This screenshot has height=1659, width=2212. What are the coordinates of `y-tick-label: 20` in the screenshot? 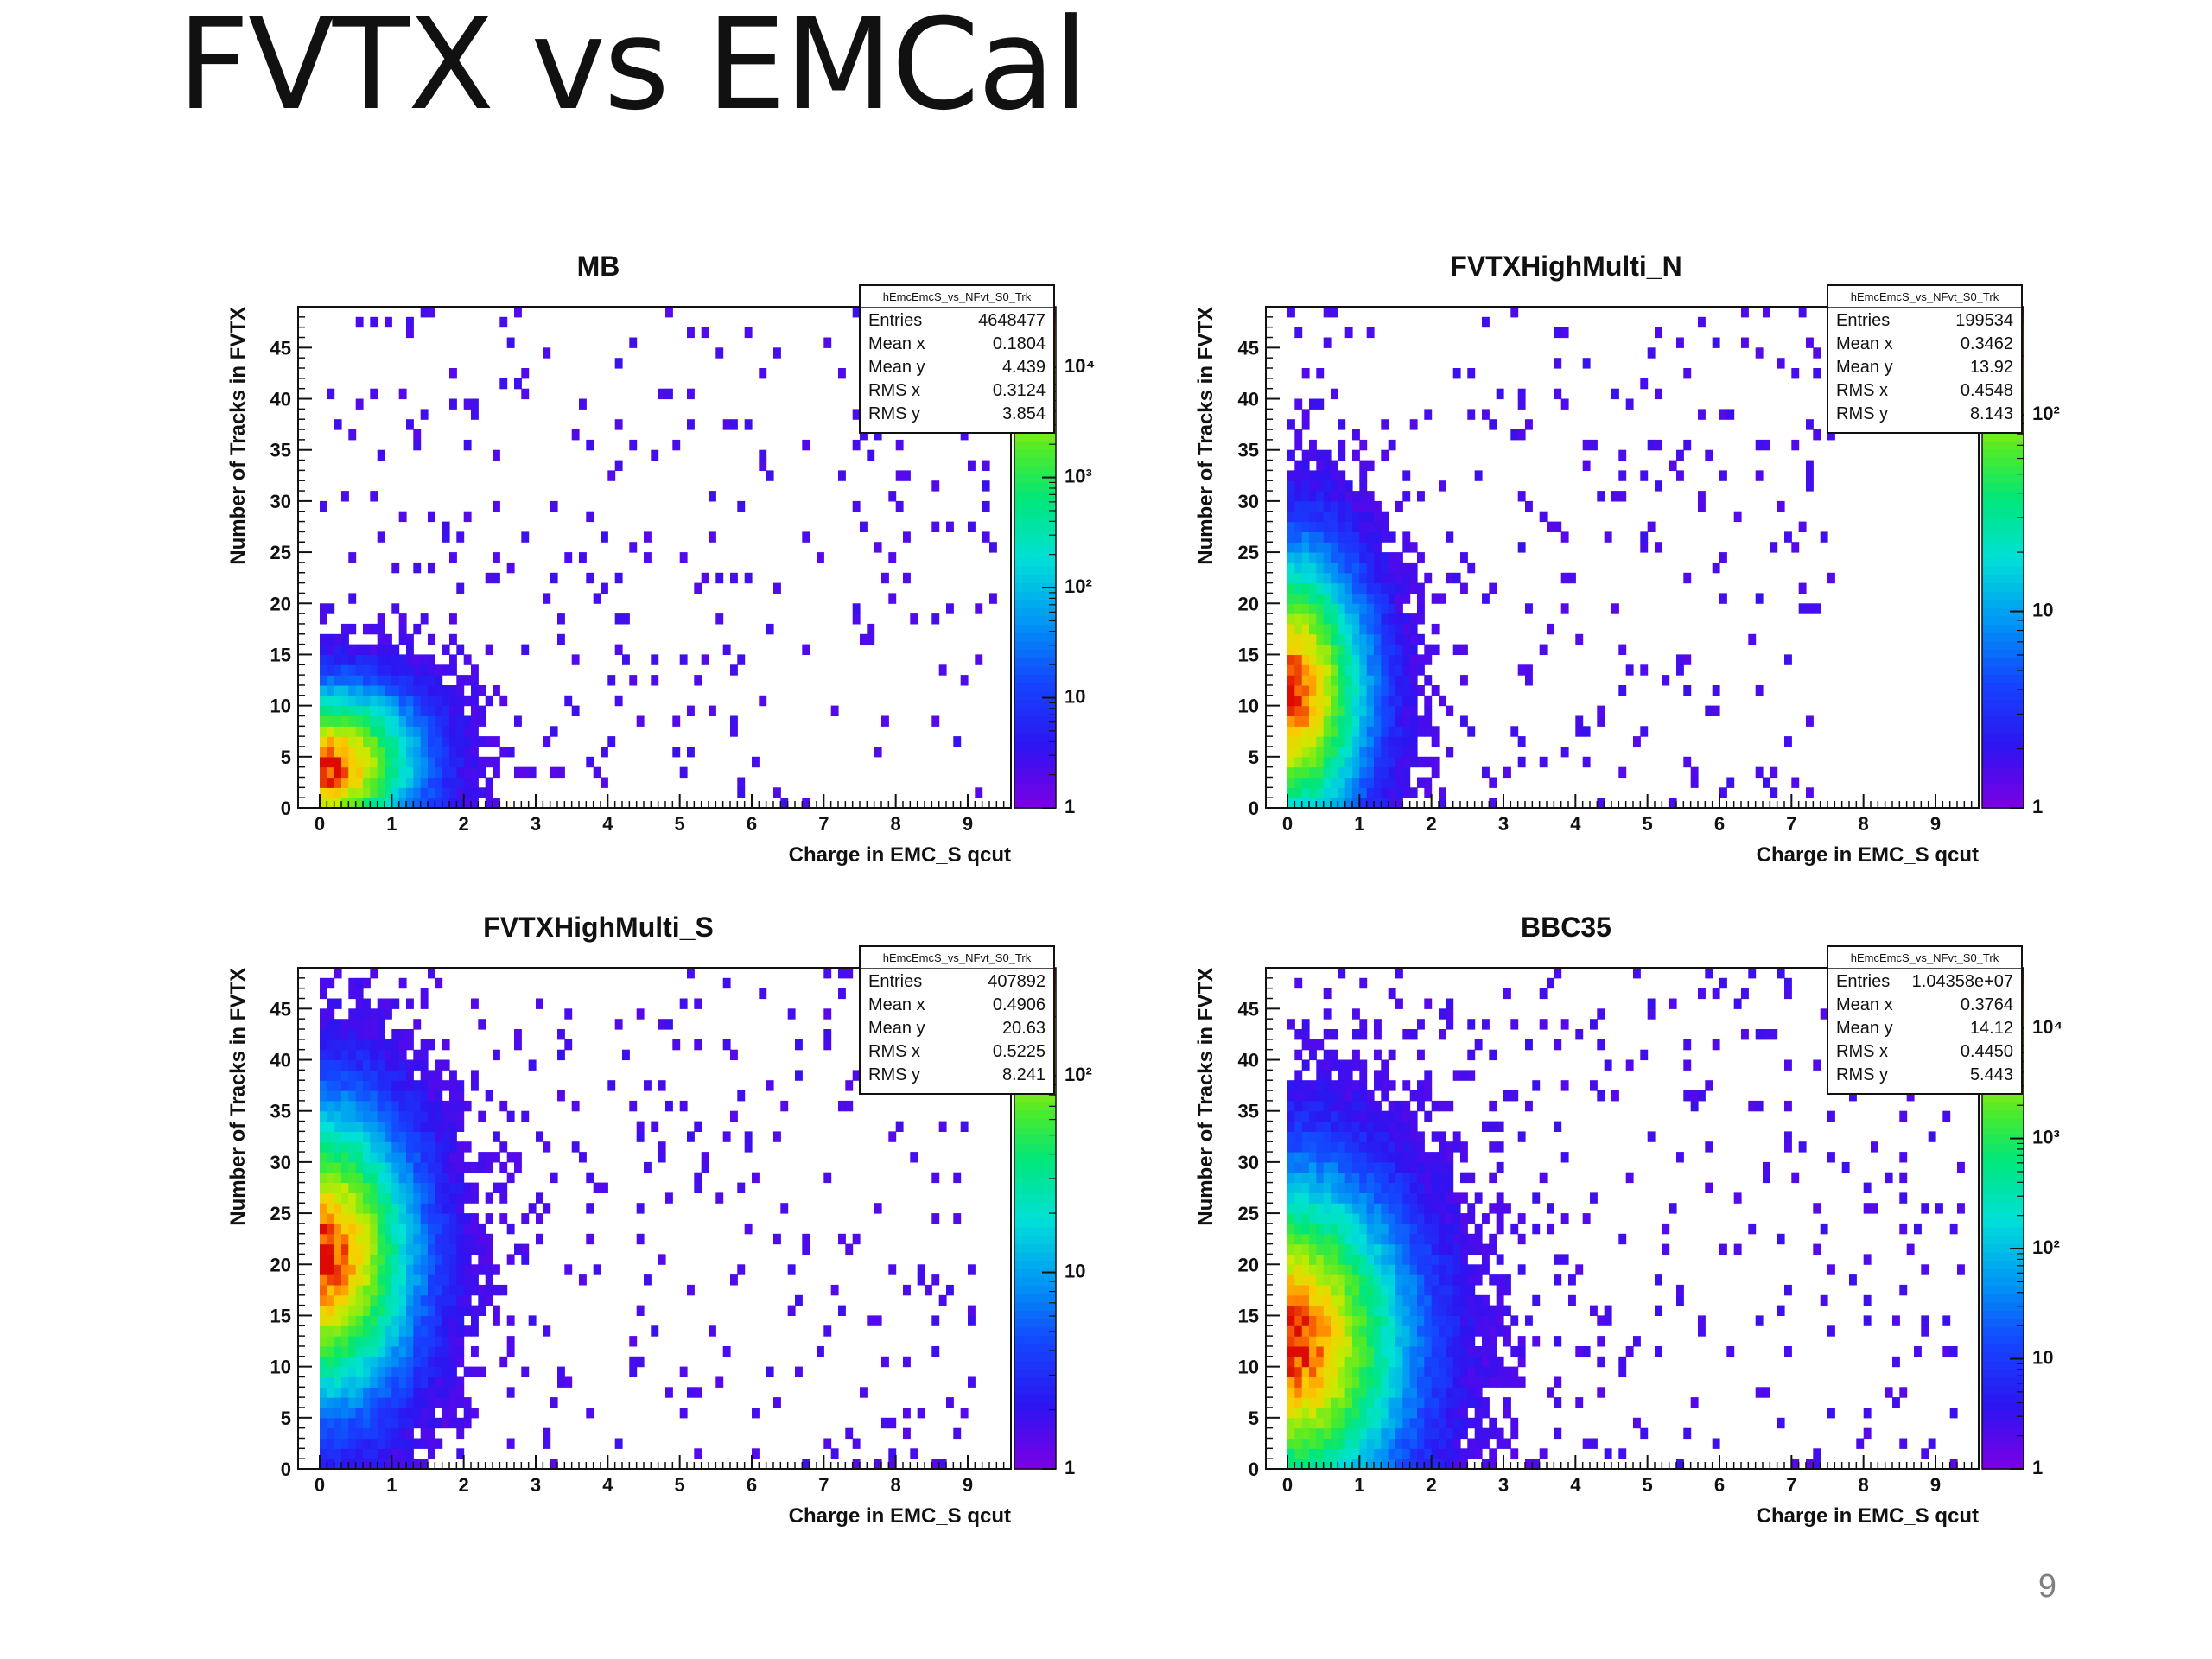 It's located at (1248, 603).